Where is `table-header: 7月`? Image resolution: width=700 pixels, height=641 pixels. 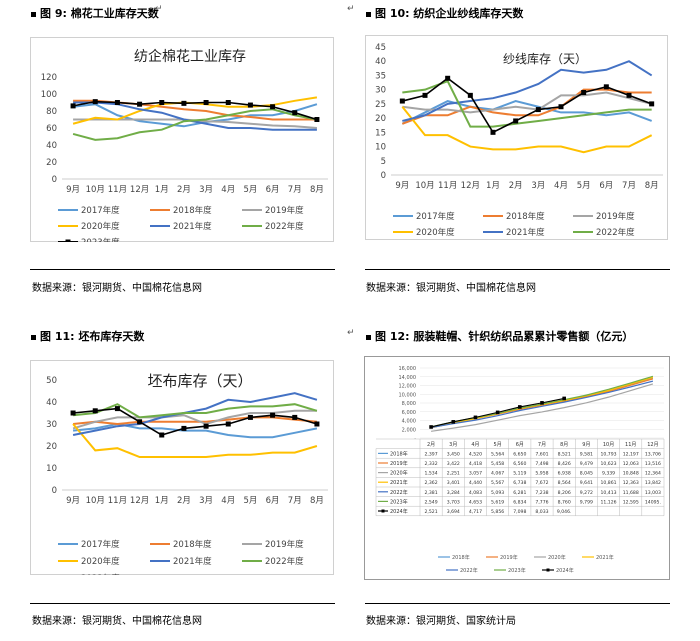
table-header: 7月 is located at coordinates (542, 445).